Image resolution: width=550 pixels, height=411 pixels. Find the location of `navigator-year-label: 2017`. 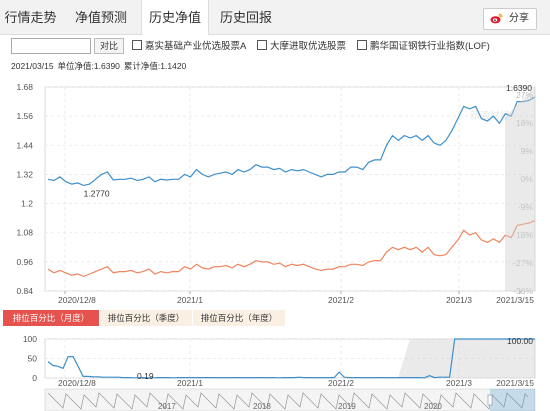

navigator-year-label: 2017 is located at coordinates (167, 406).